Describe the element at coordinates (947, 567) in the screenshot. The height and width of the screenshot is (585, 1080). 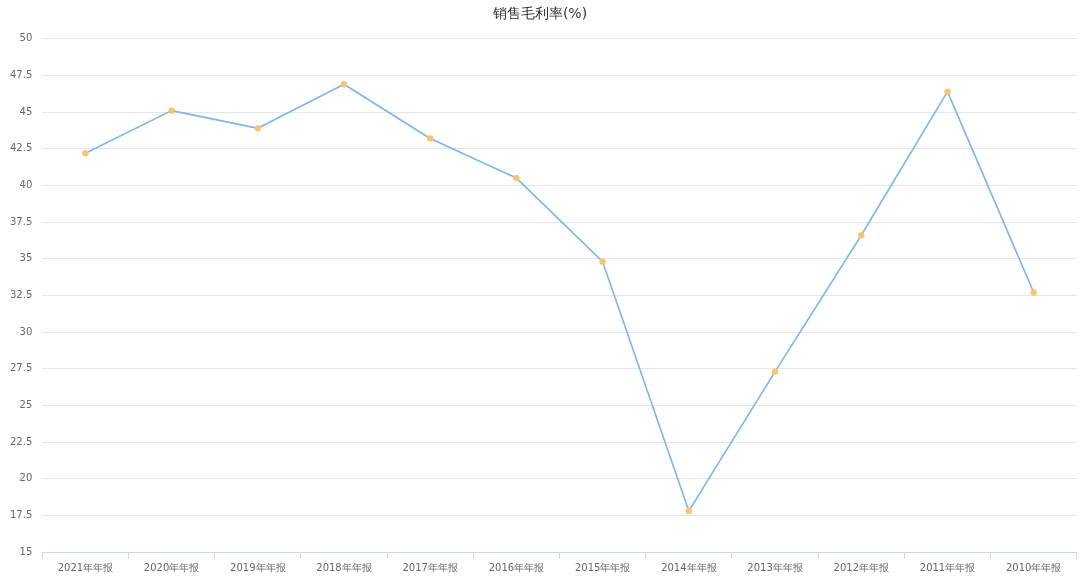
I see `x-tick-label: 2011年年报` at that location.